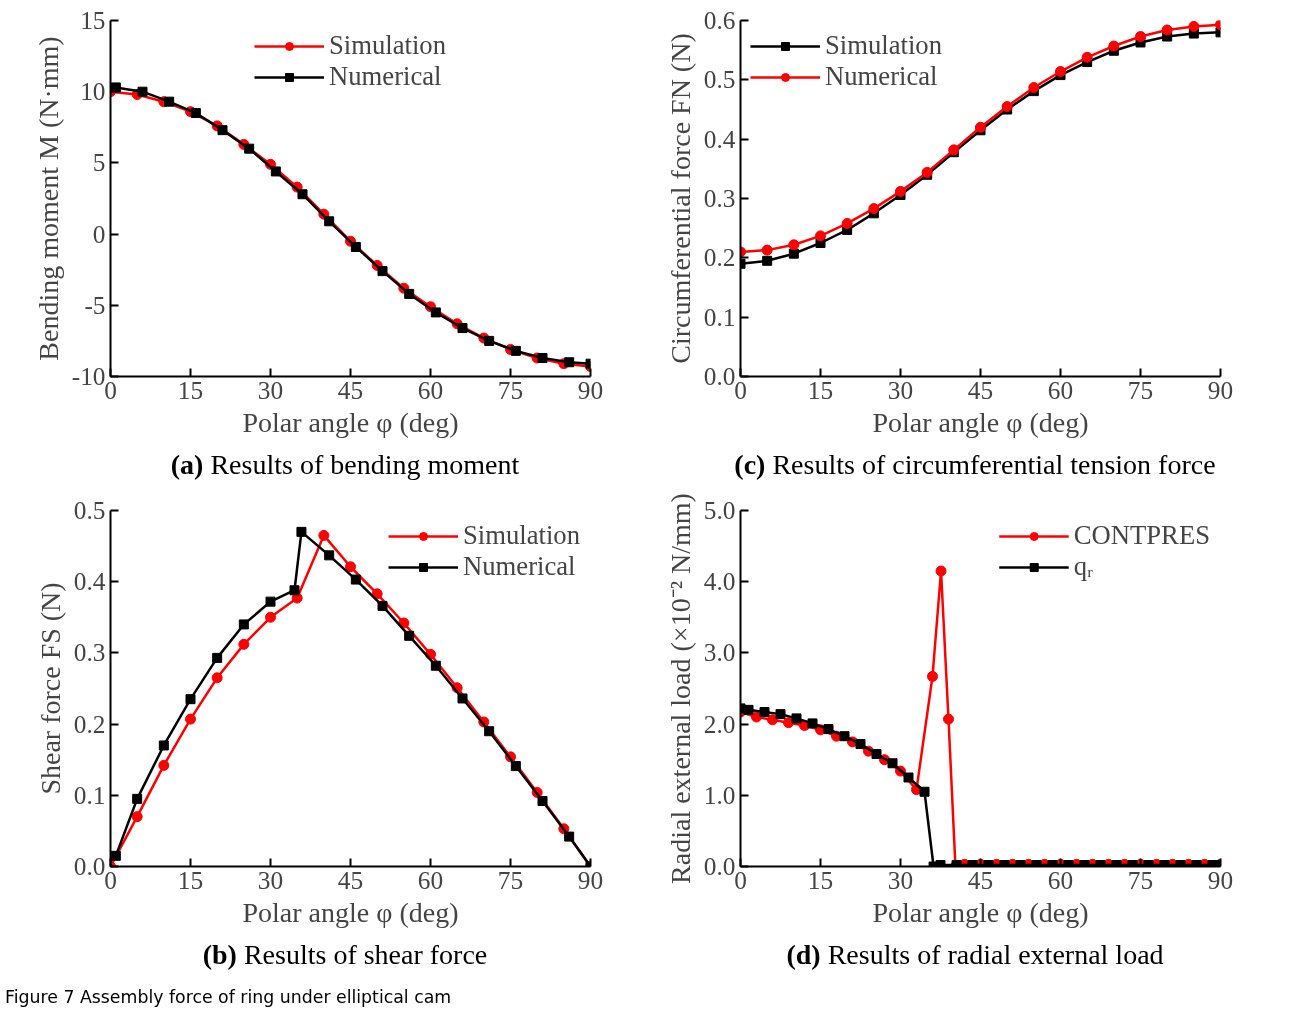  Describe the element at coordinates (345, 465) in the screenshot. I see `text: (a) Results of bending moment` at that location.